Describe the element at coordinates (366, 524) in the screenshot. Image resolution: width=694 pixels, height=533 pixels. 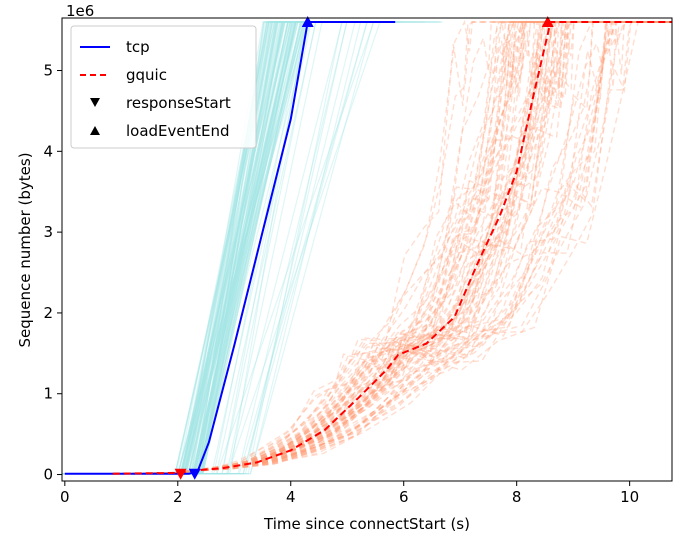
I see `x-axis-label: Time since connectStart (s)` at that location.